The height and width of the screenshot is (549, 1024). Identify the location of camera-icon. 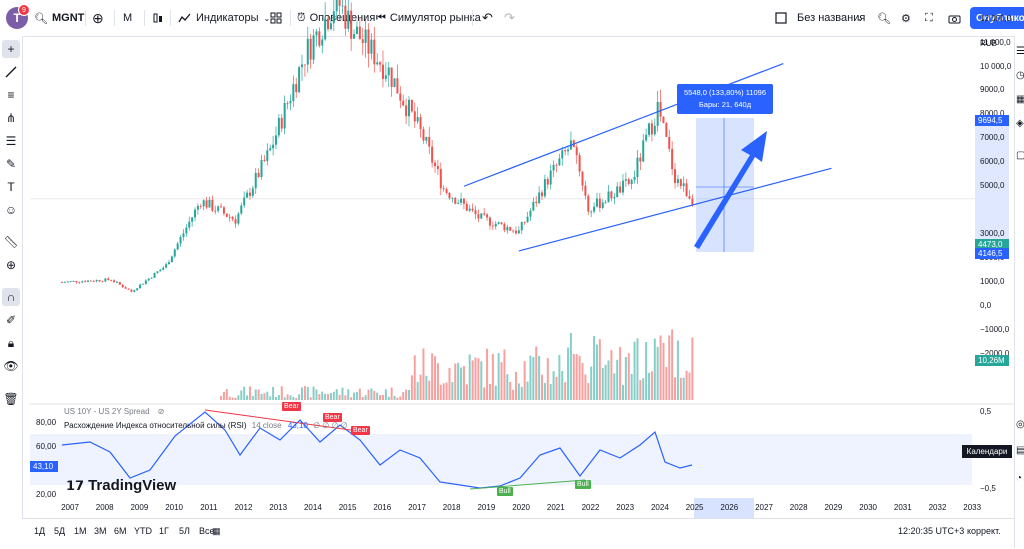
(954, 18).